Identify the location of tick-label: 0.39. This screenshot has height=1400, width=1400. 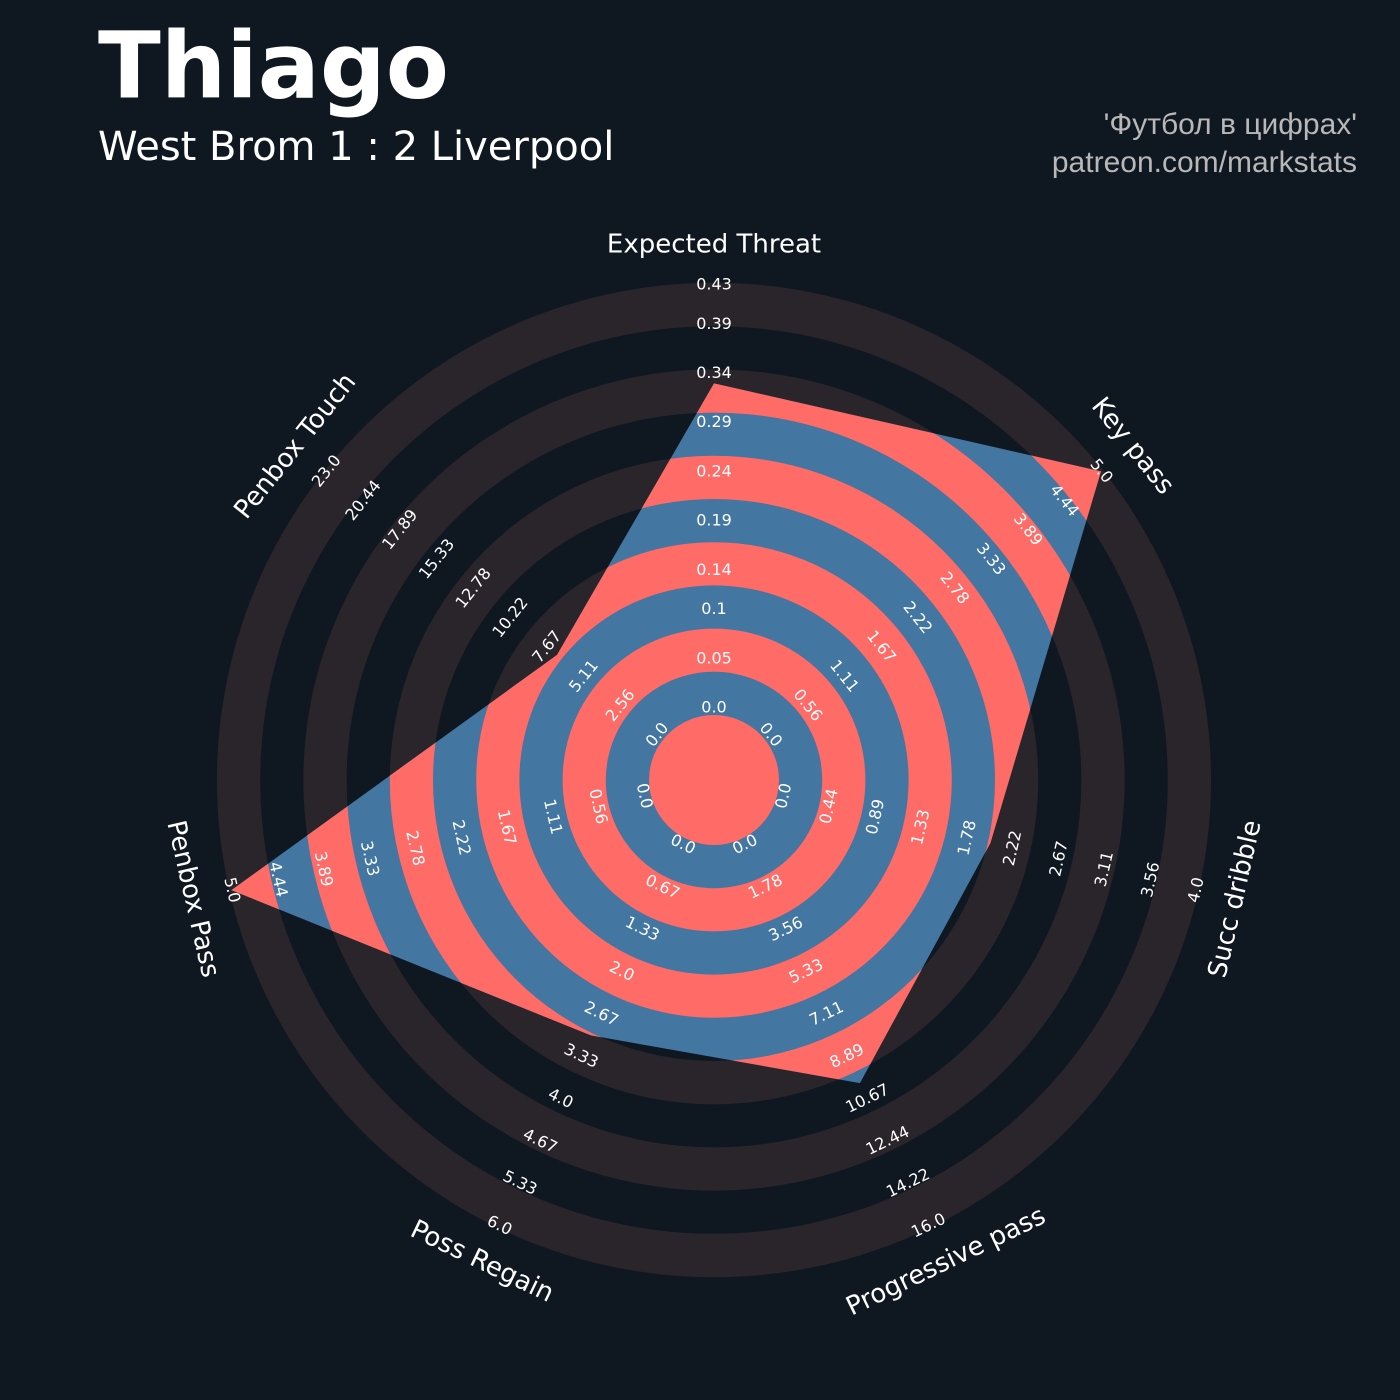
(714, 323).